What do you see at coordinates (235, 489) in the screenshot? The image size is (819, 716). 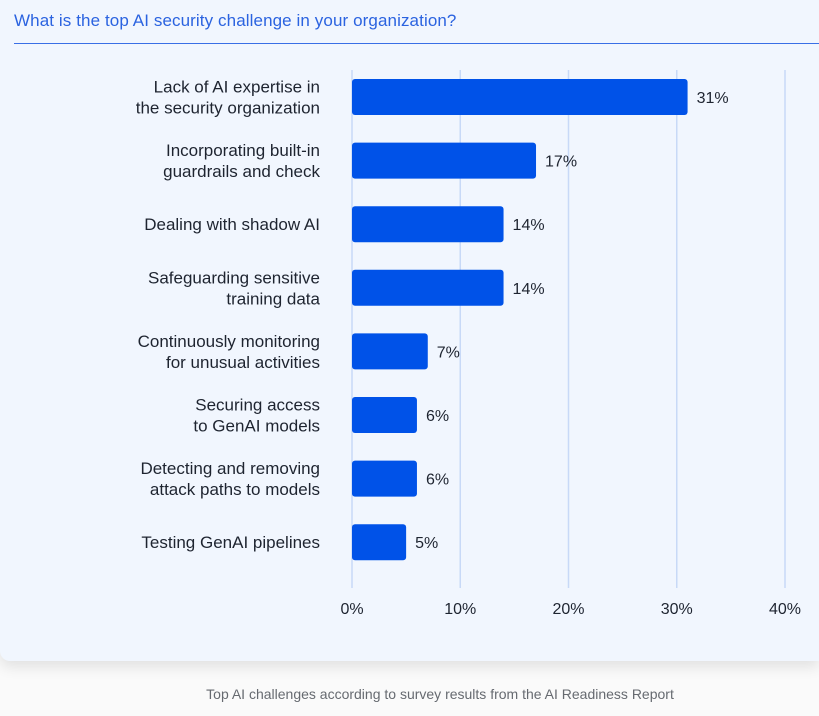 I see `category-label: attack paths to models` at bounding box center [235, 489].